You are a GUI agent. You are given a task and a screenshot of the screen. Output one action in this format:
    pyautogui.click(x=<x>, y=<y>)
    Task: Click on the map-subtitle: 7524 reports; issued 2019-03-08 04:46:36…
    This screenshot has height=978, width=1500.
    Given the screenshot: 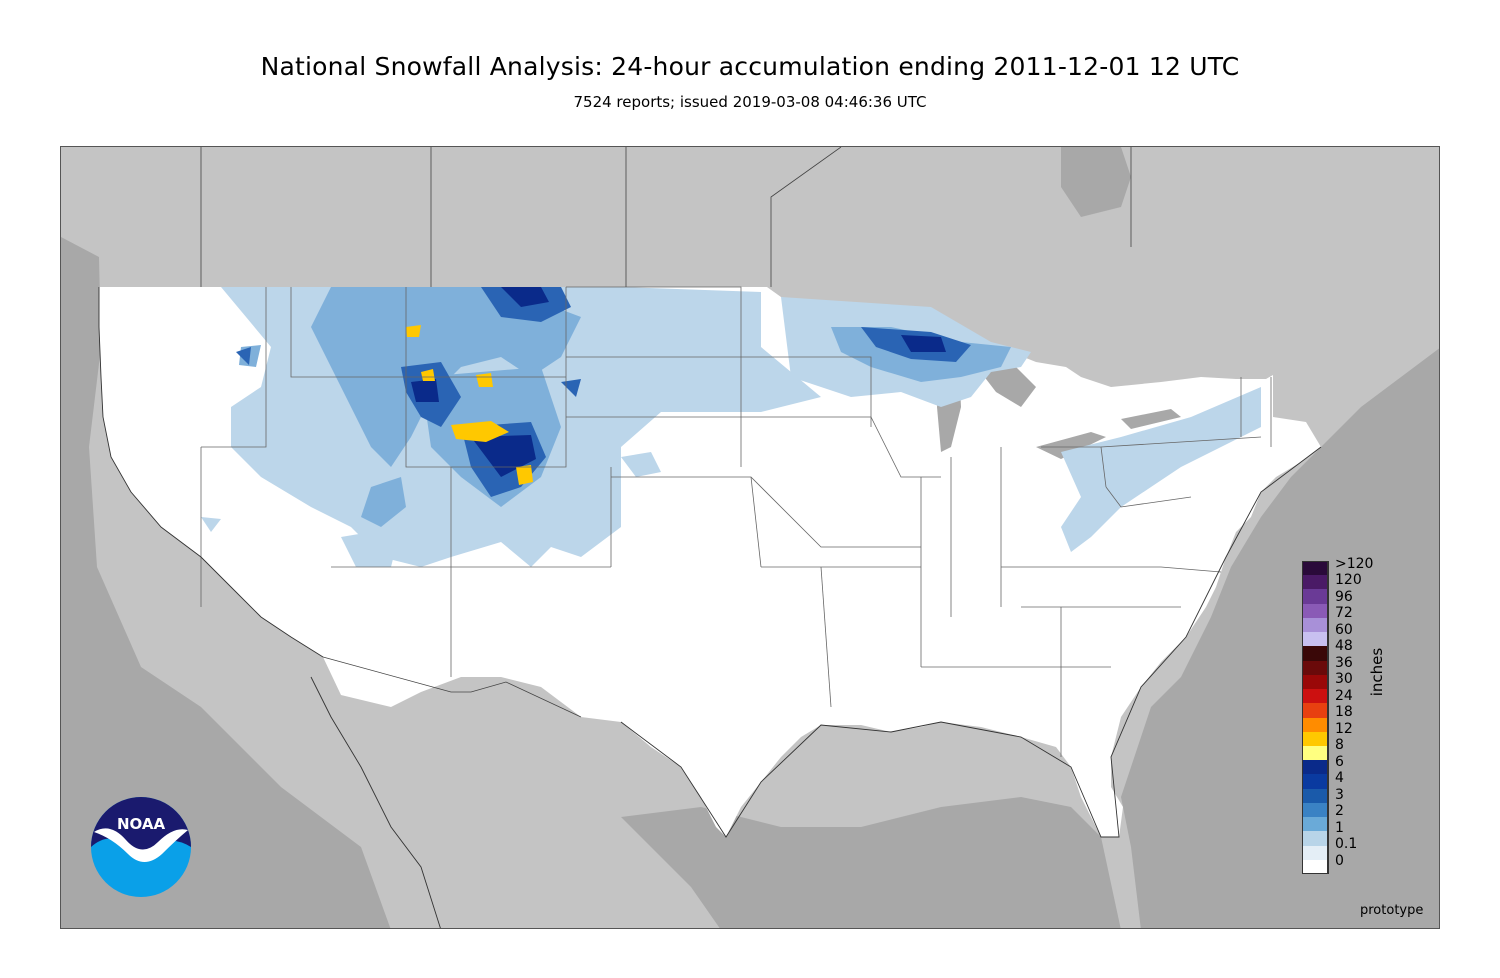 What is the action you would take?
    pyautogui.click(x=750, y=102)
    